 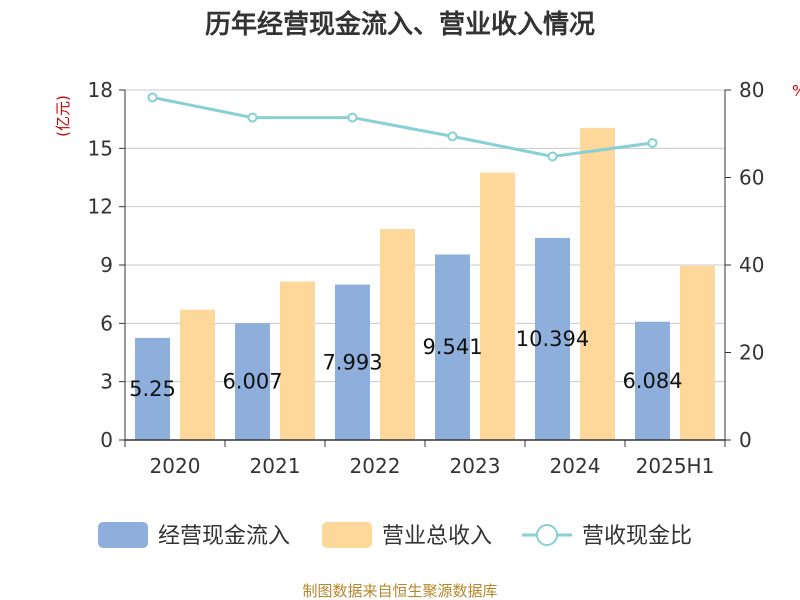 I want to click on bar-value-label: 9.541, so click(x=452, y=347).